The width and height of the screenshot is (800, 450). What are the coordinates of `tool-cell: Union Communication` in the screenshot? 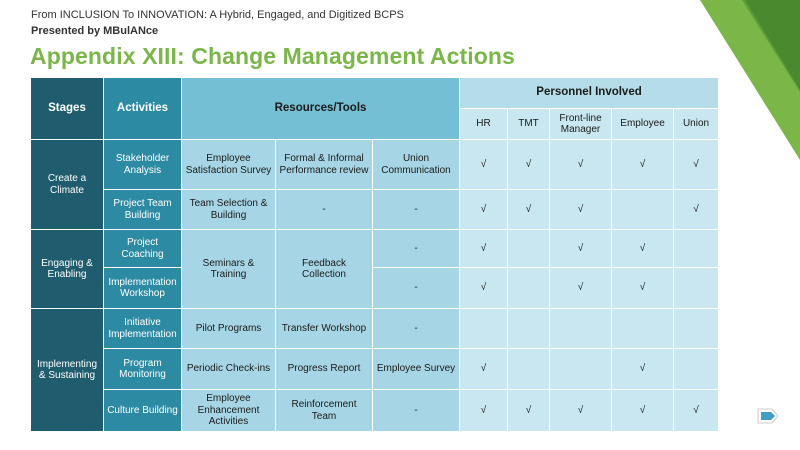 It's located at (416, 164).